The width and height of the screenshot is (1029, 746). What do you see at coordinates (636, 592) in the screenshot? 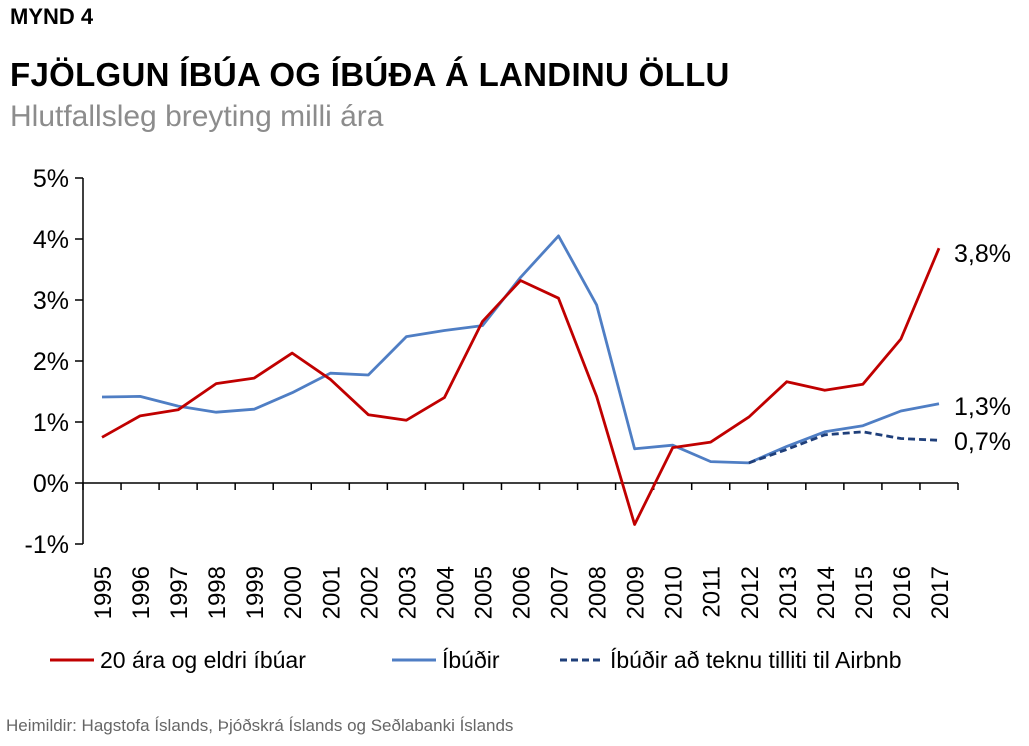
I see `x-tick-label: 2009` at bounding box center [636, 592].